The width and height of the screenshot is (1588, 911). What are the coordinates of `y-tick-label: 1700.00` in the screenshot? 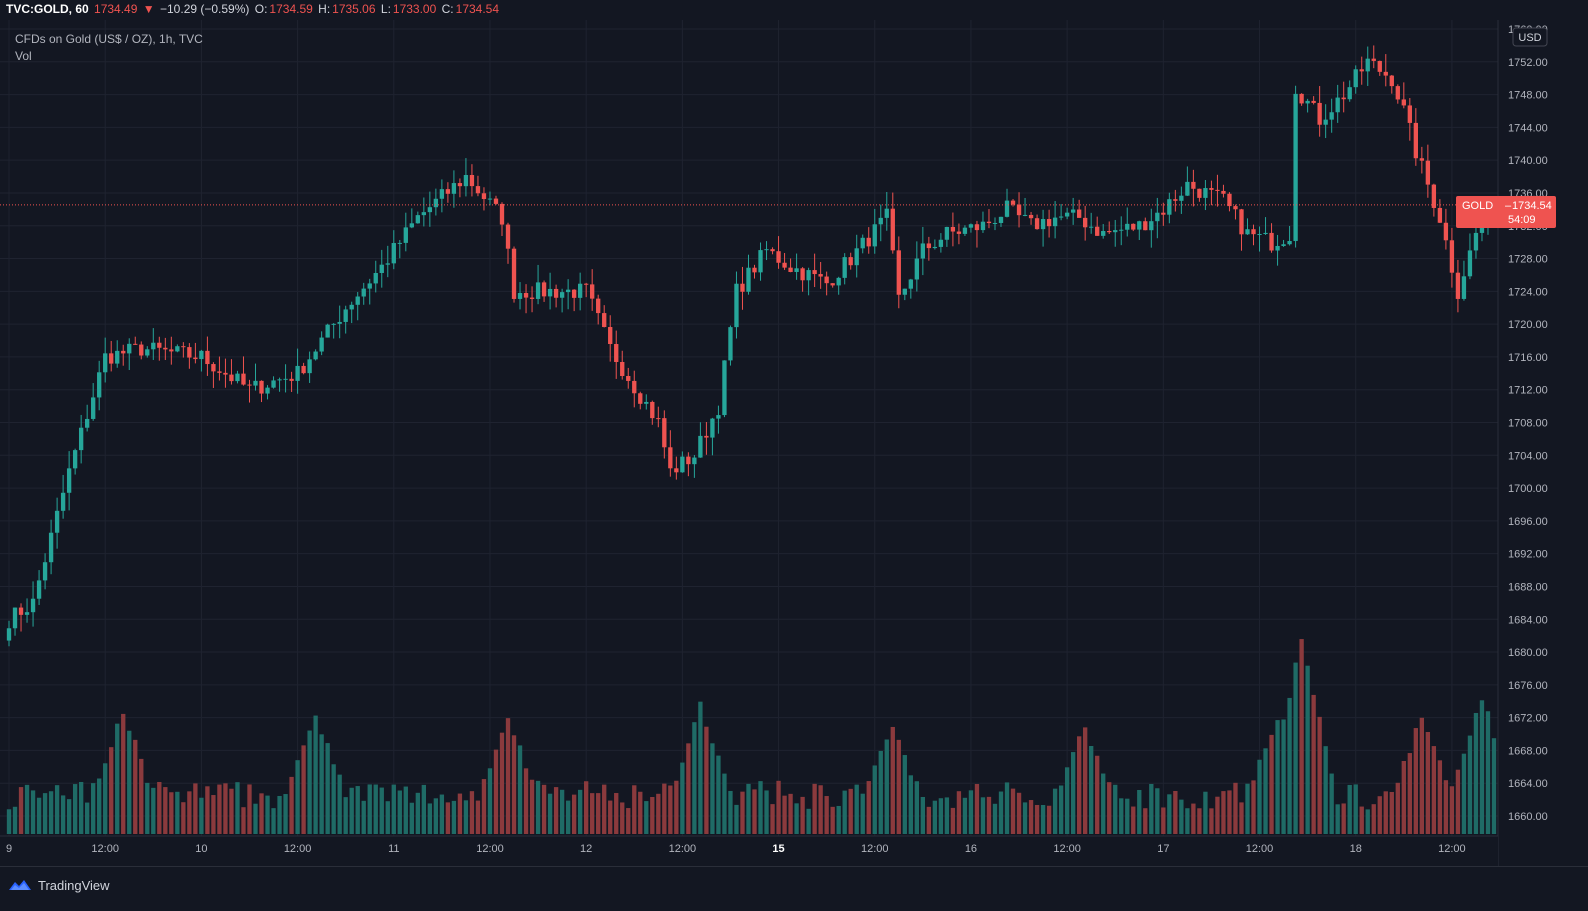 It's located at (1528, 489).